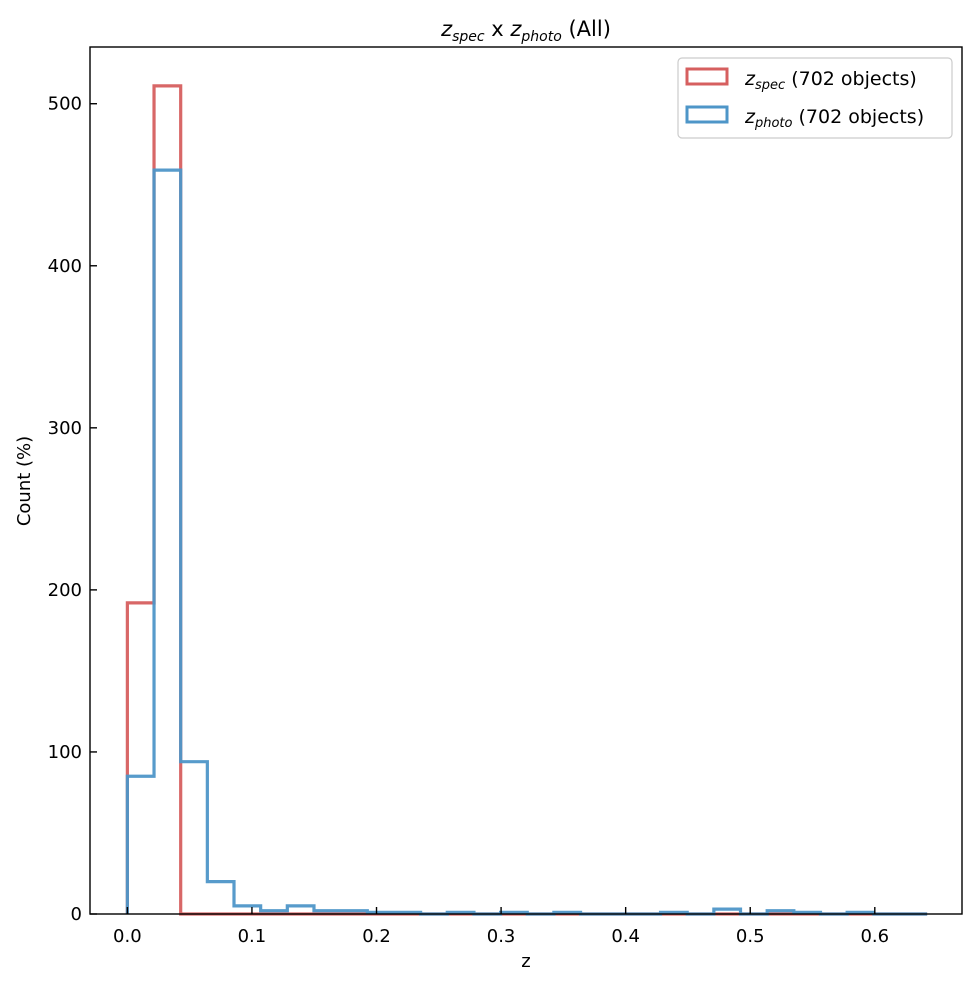  I want to click on legend-swatch-spec, so click(707, 76).